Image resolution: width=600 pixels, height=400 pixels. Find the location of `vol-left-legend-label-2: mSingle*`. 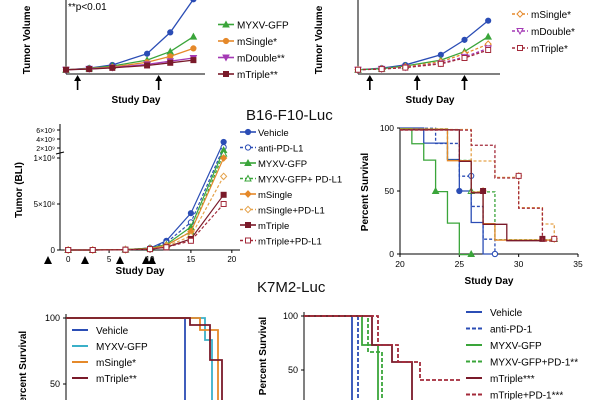

vol-left-legend-label-2: mSingle* is located at coordinates (257, 42).